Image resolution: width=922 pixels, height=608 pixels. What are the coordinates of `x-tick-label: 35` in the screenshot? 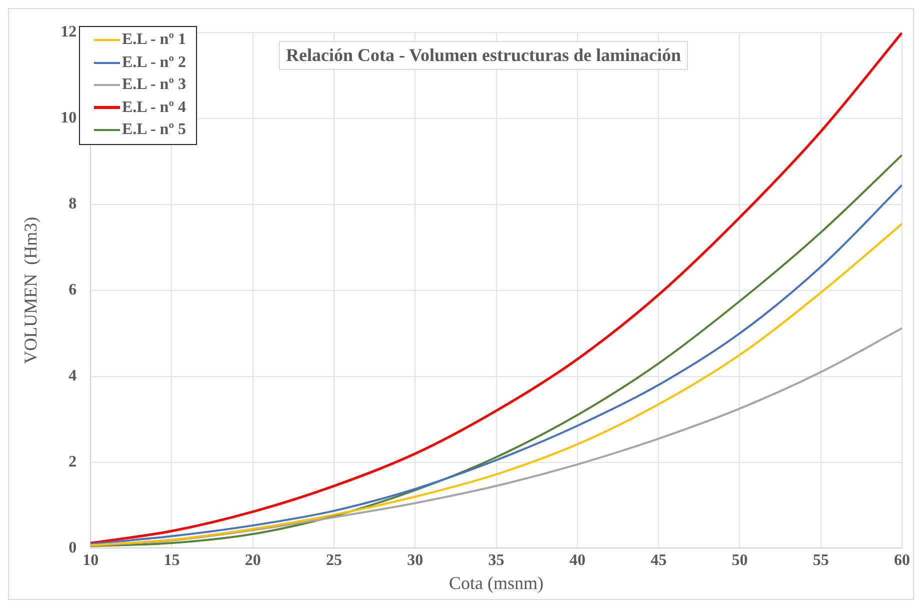 It's located at (496, 560).